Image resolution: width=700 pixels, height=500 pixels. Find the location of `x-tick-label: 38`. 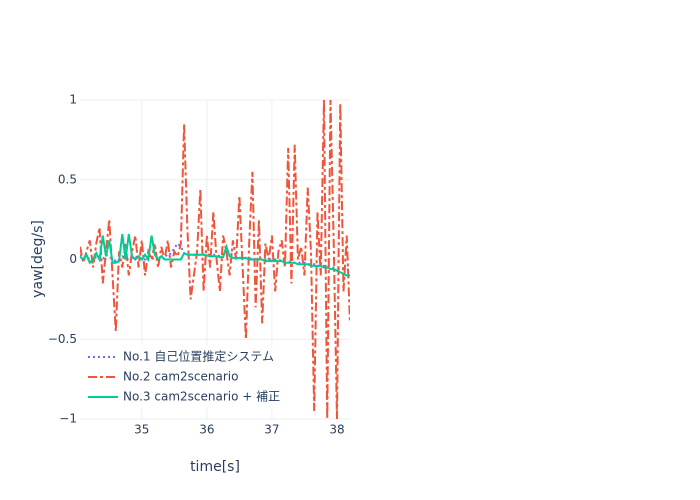

x-tick-label: 38 is located at coordinates (336, 430).